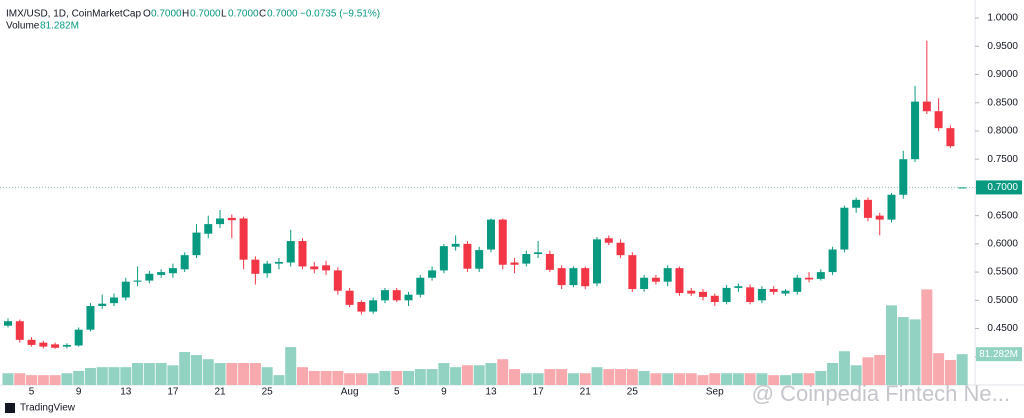 This screenshot has height=418, width=1024. What do you see at coordinates (633, 392) in the screenshot?
I see `x-tick-label: 25` at bounding box center [633, 392].